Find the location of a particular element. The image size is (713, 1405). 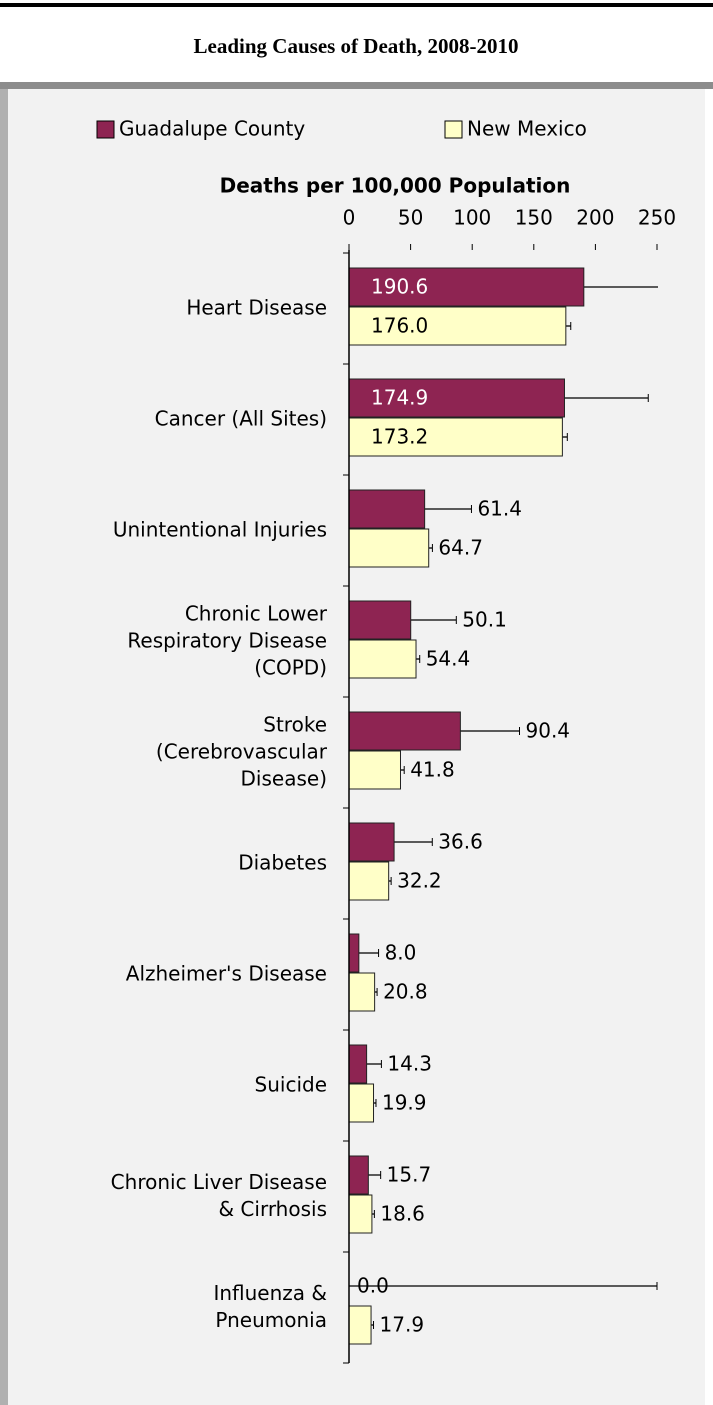

value-label: 17.9 is located at coordinates (402, 1325).